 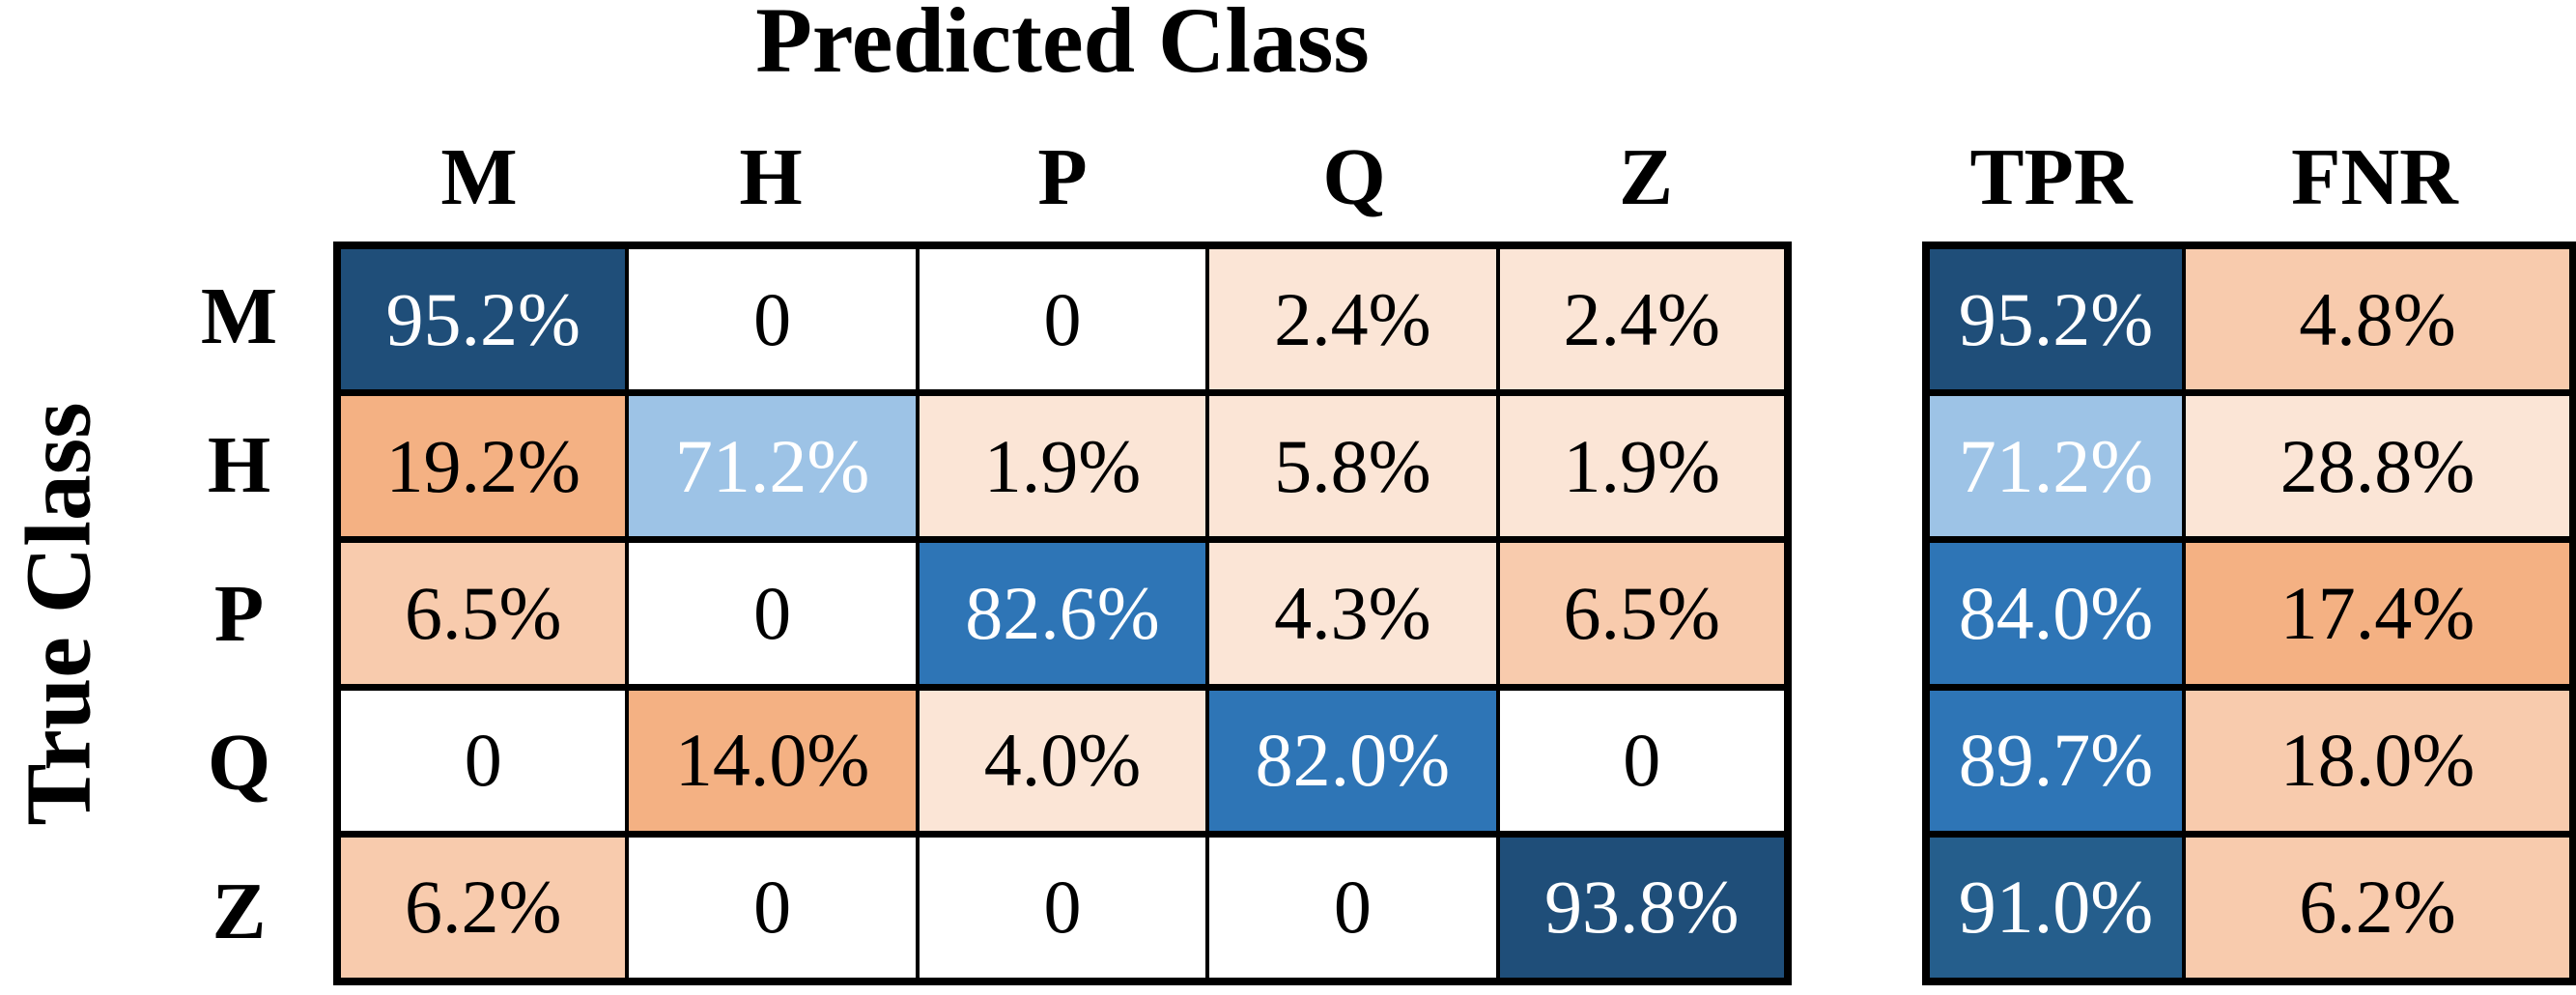 What do you see at coordinates (772, 467) in the screenshot?
I see `matrix-cell: 71.2%` at bounding box center [772, 467].